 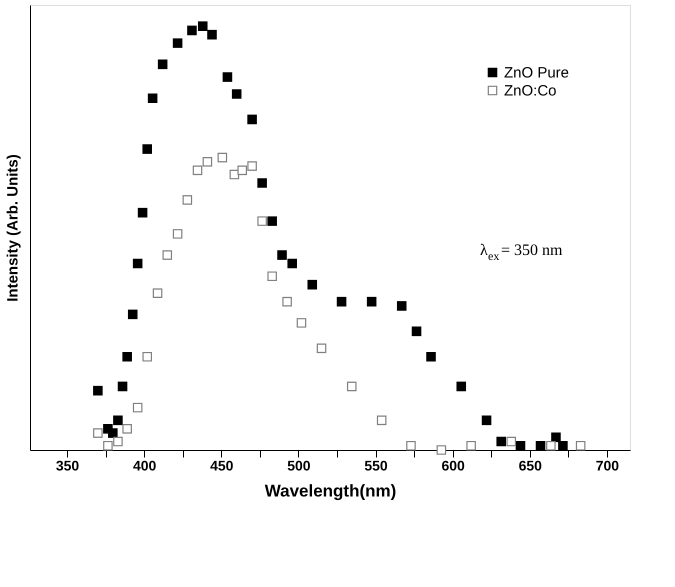 I want to click on y-axis-title: Intensity (Arb. Units), so click(x=13, y=228).